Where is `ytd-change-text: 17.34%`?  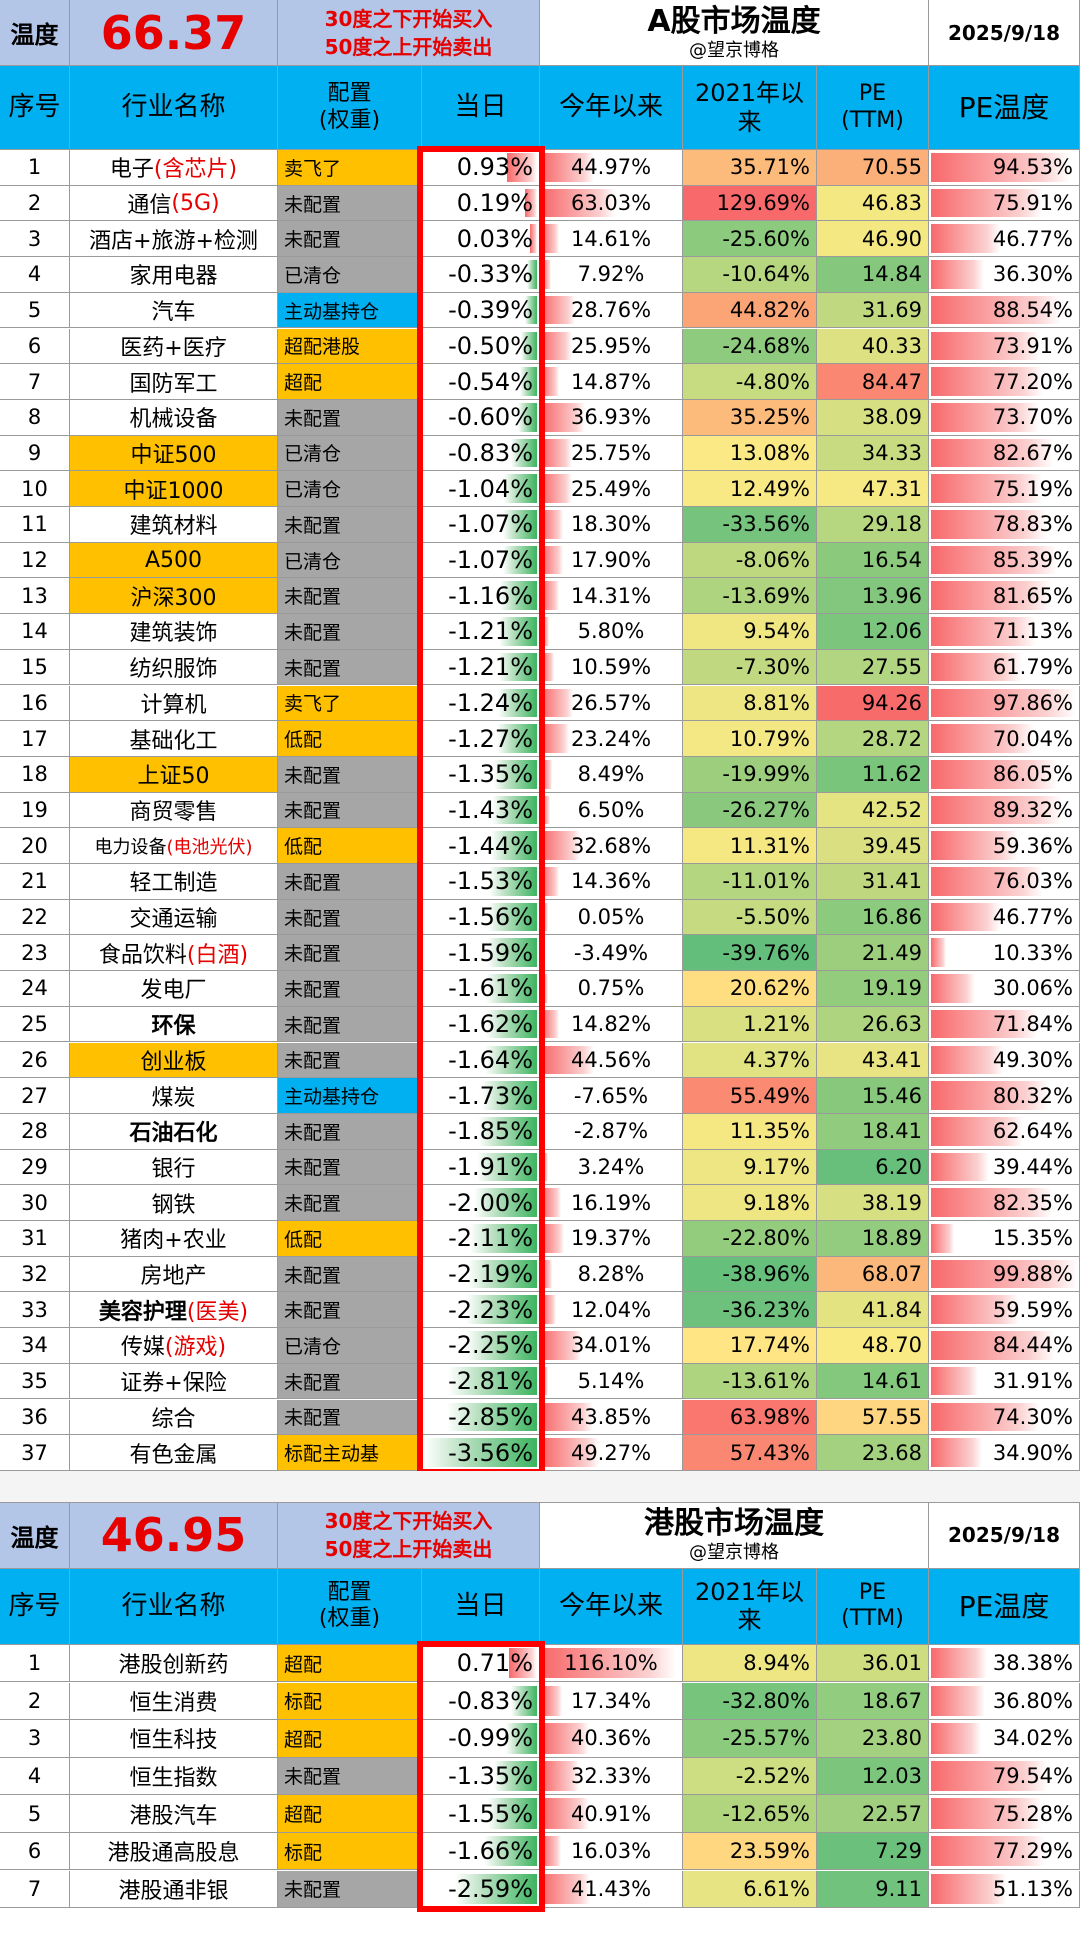 ytd-change-text: 17.34% is located at coordinates (611, 1700).